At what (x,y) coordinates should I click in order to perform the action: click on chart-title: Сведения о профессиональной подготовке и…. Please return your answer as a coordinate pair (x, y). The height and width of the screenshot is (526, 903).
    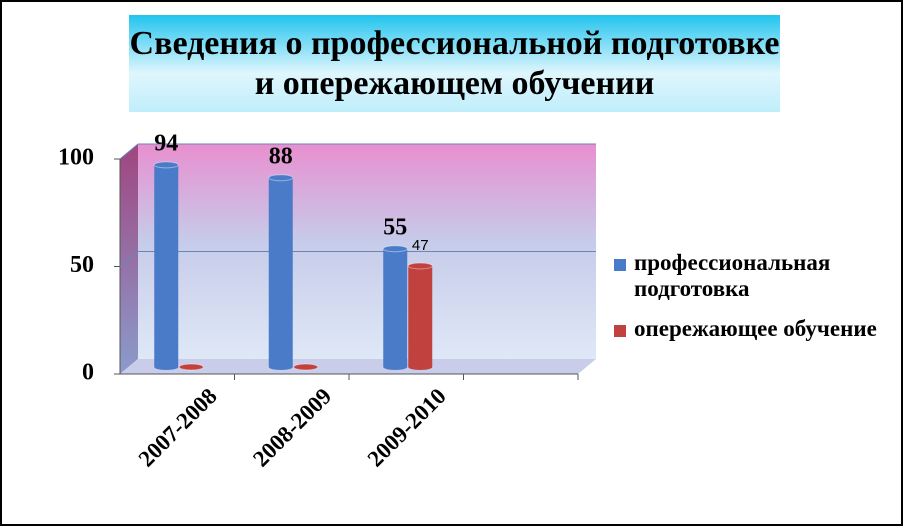
    Looking at the image, I should click on (454, 63).